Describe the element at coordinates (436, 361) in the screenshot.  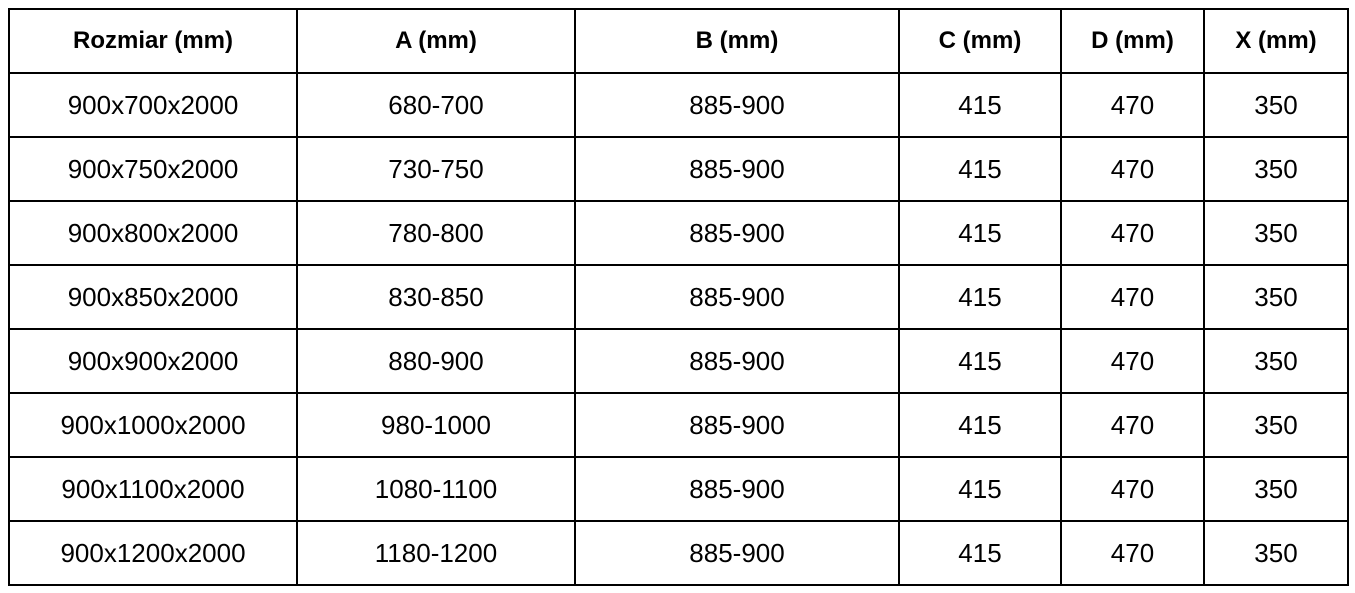
I see `cell-a: 880-900` at that location.